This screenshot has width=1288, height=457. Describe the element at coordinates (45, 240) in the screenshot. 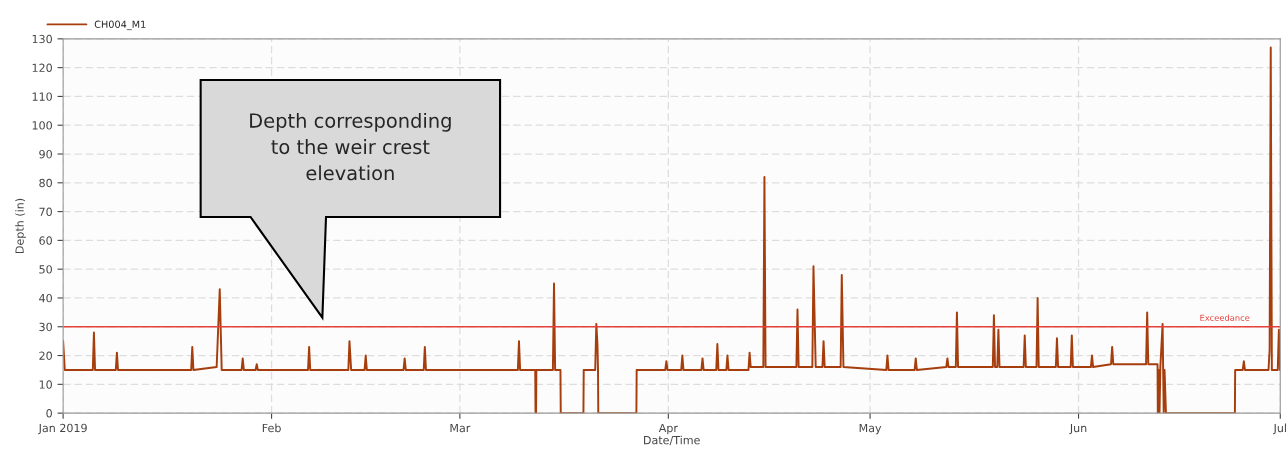

I see `y-tick-label: 60` at that location.